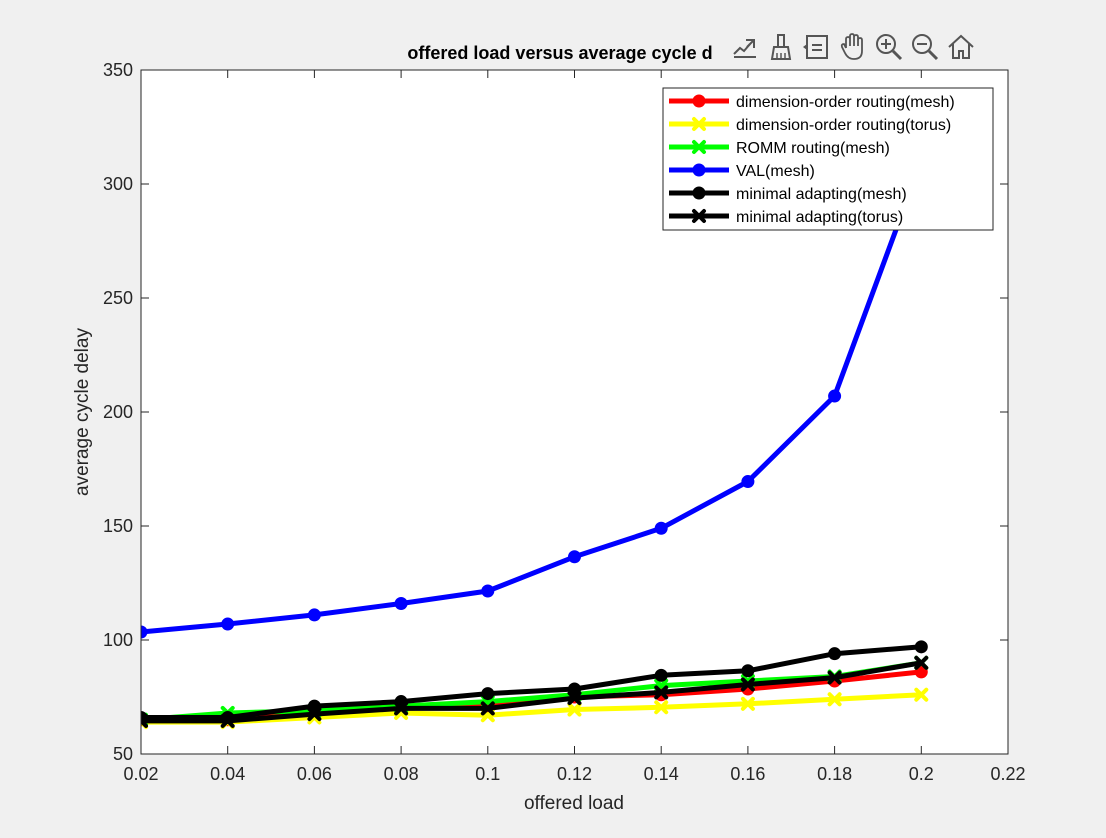  What do you see at coordinates (819, 217) in the screenshot?
I see `legend-label: minimal adapting(torus)` at bounding box center [819, 217].